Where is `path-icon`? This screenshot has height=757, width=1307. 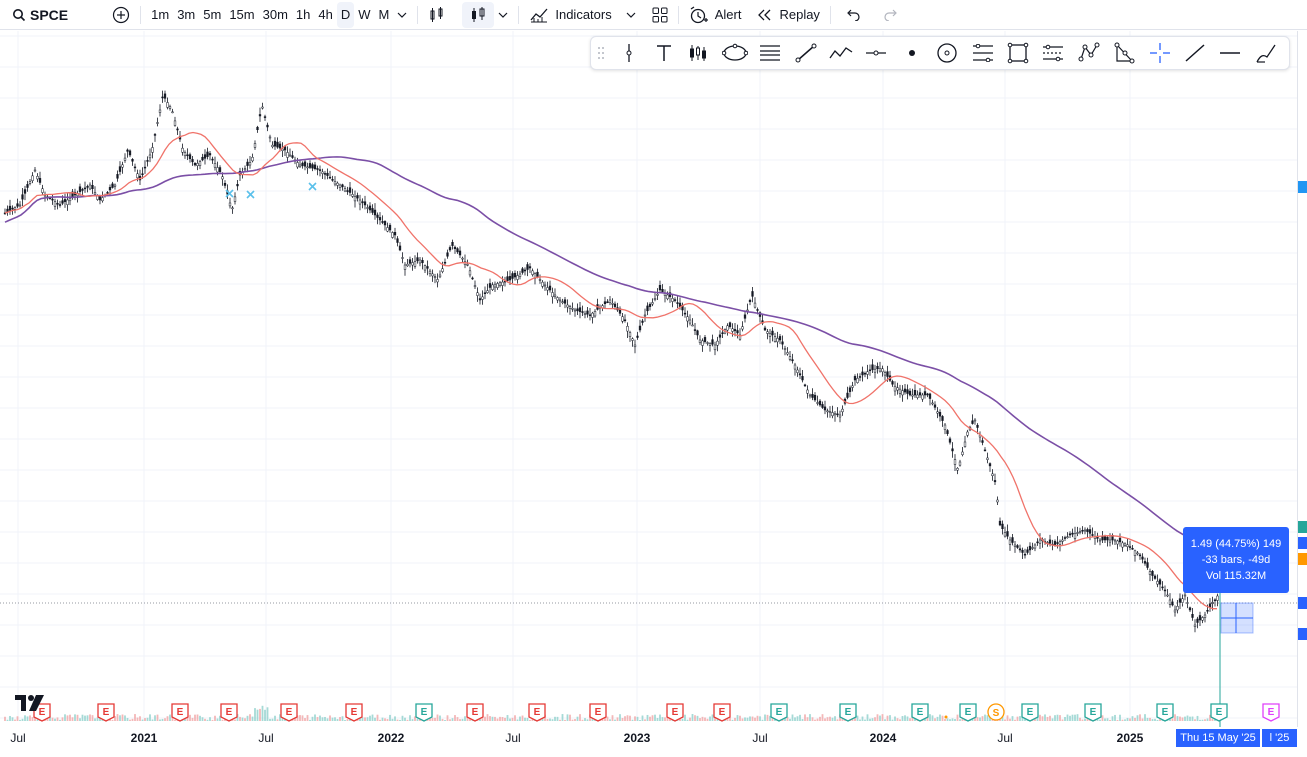
path-icon is located at coordinates (841, 53).